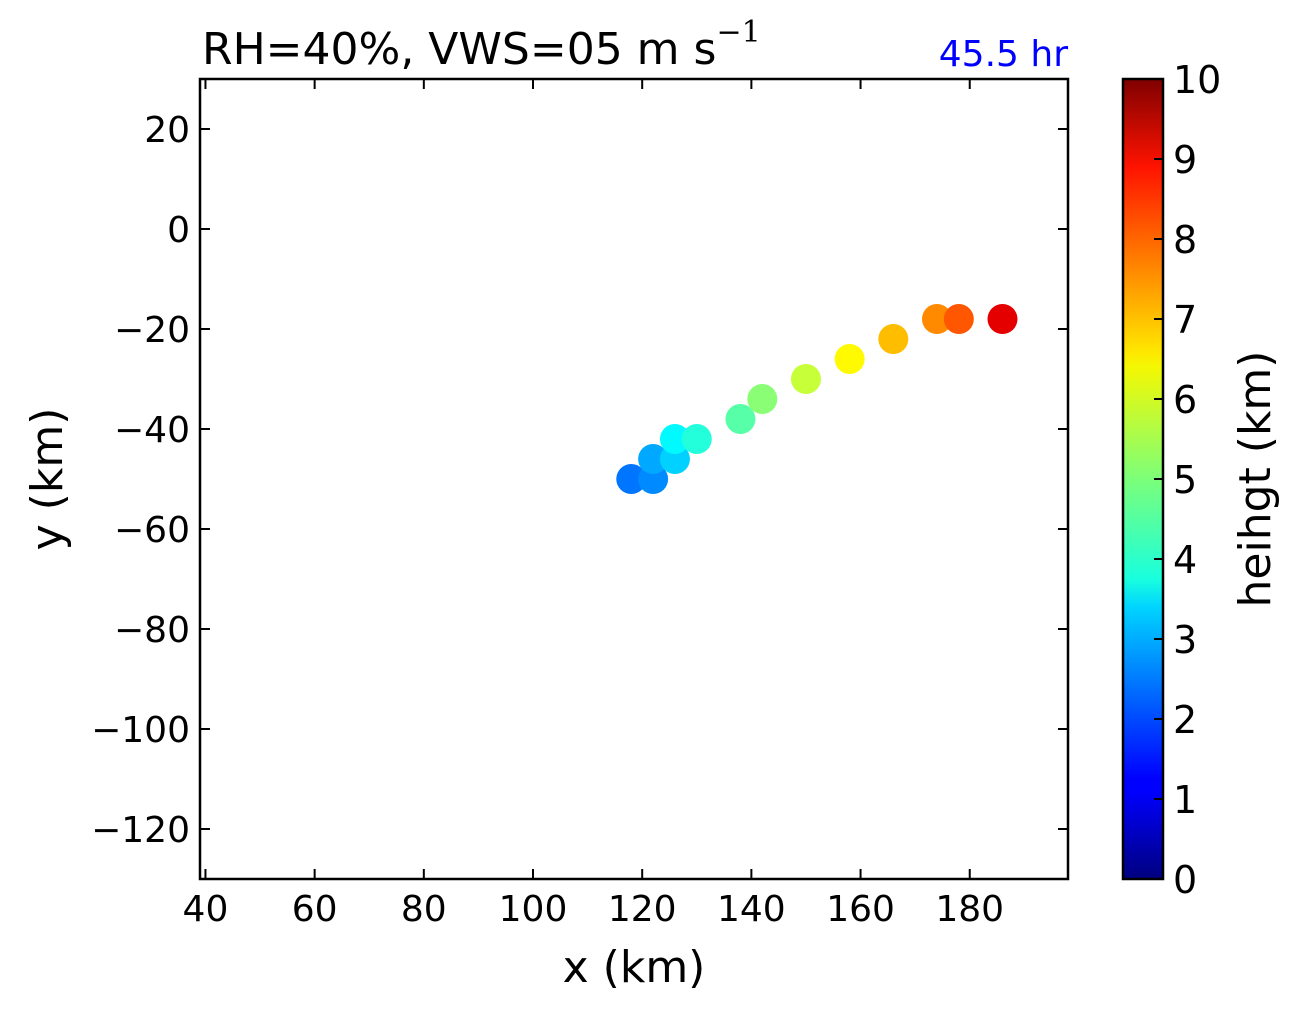  What do you see at coordinates (1185, 560) in the screenshot?
I see `colorbar-tick-label: 4` at bounding box center [1185, 560].